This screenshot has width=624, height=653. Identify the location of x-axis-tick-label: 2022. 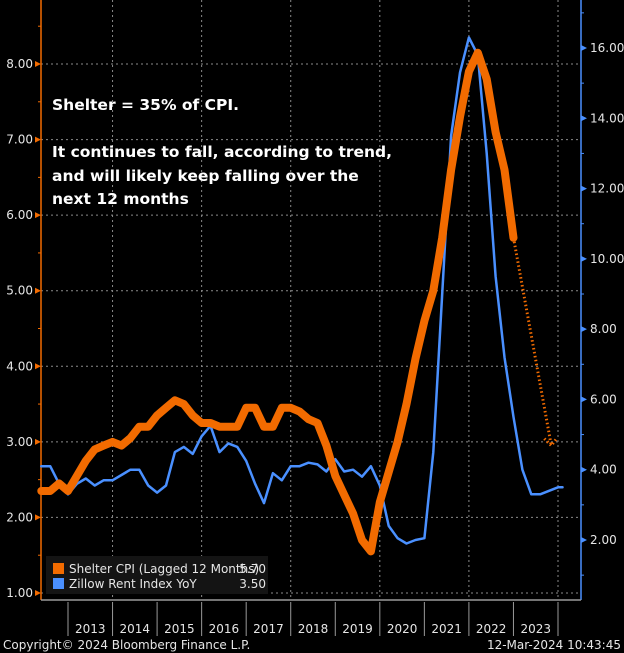
(491, 629).